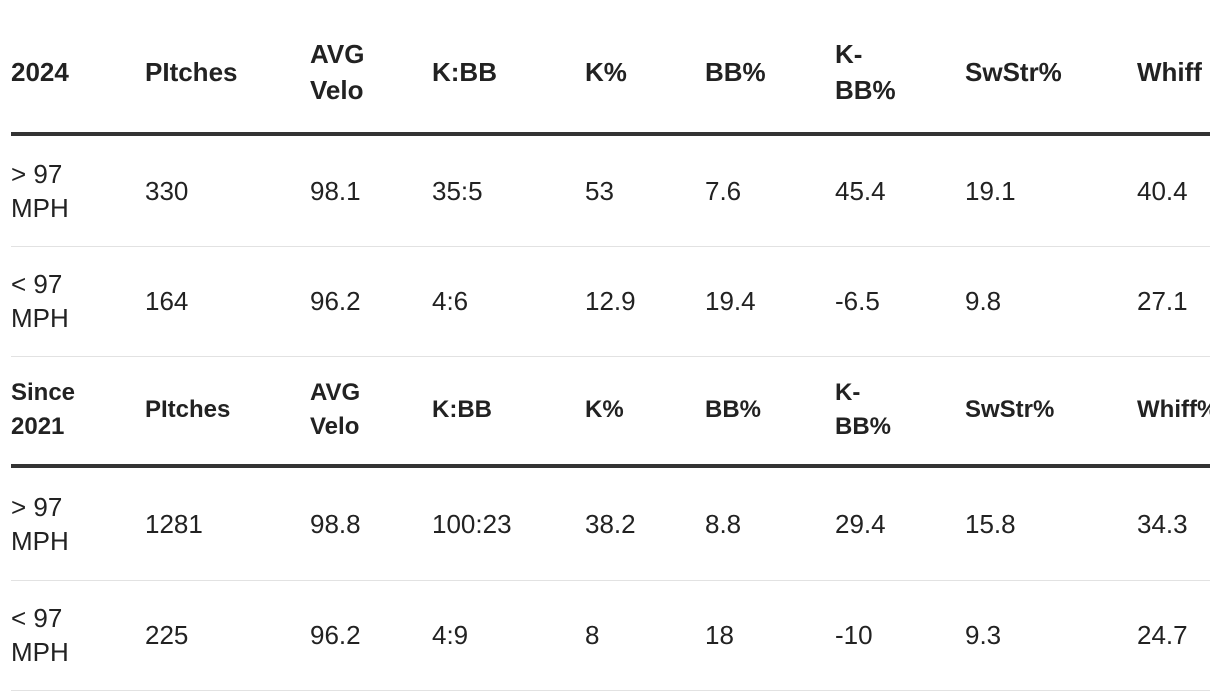  Describe the element at coordinates (770, 301) in the screenshot. I see `cell-bb-pct: 19.4` at that location.